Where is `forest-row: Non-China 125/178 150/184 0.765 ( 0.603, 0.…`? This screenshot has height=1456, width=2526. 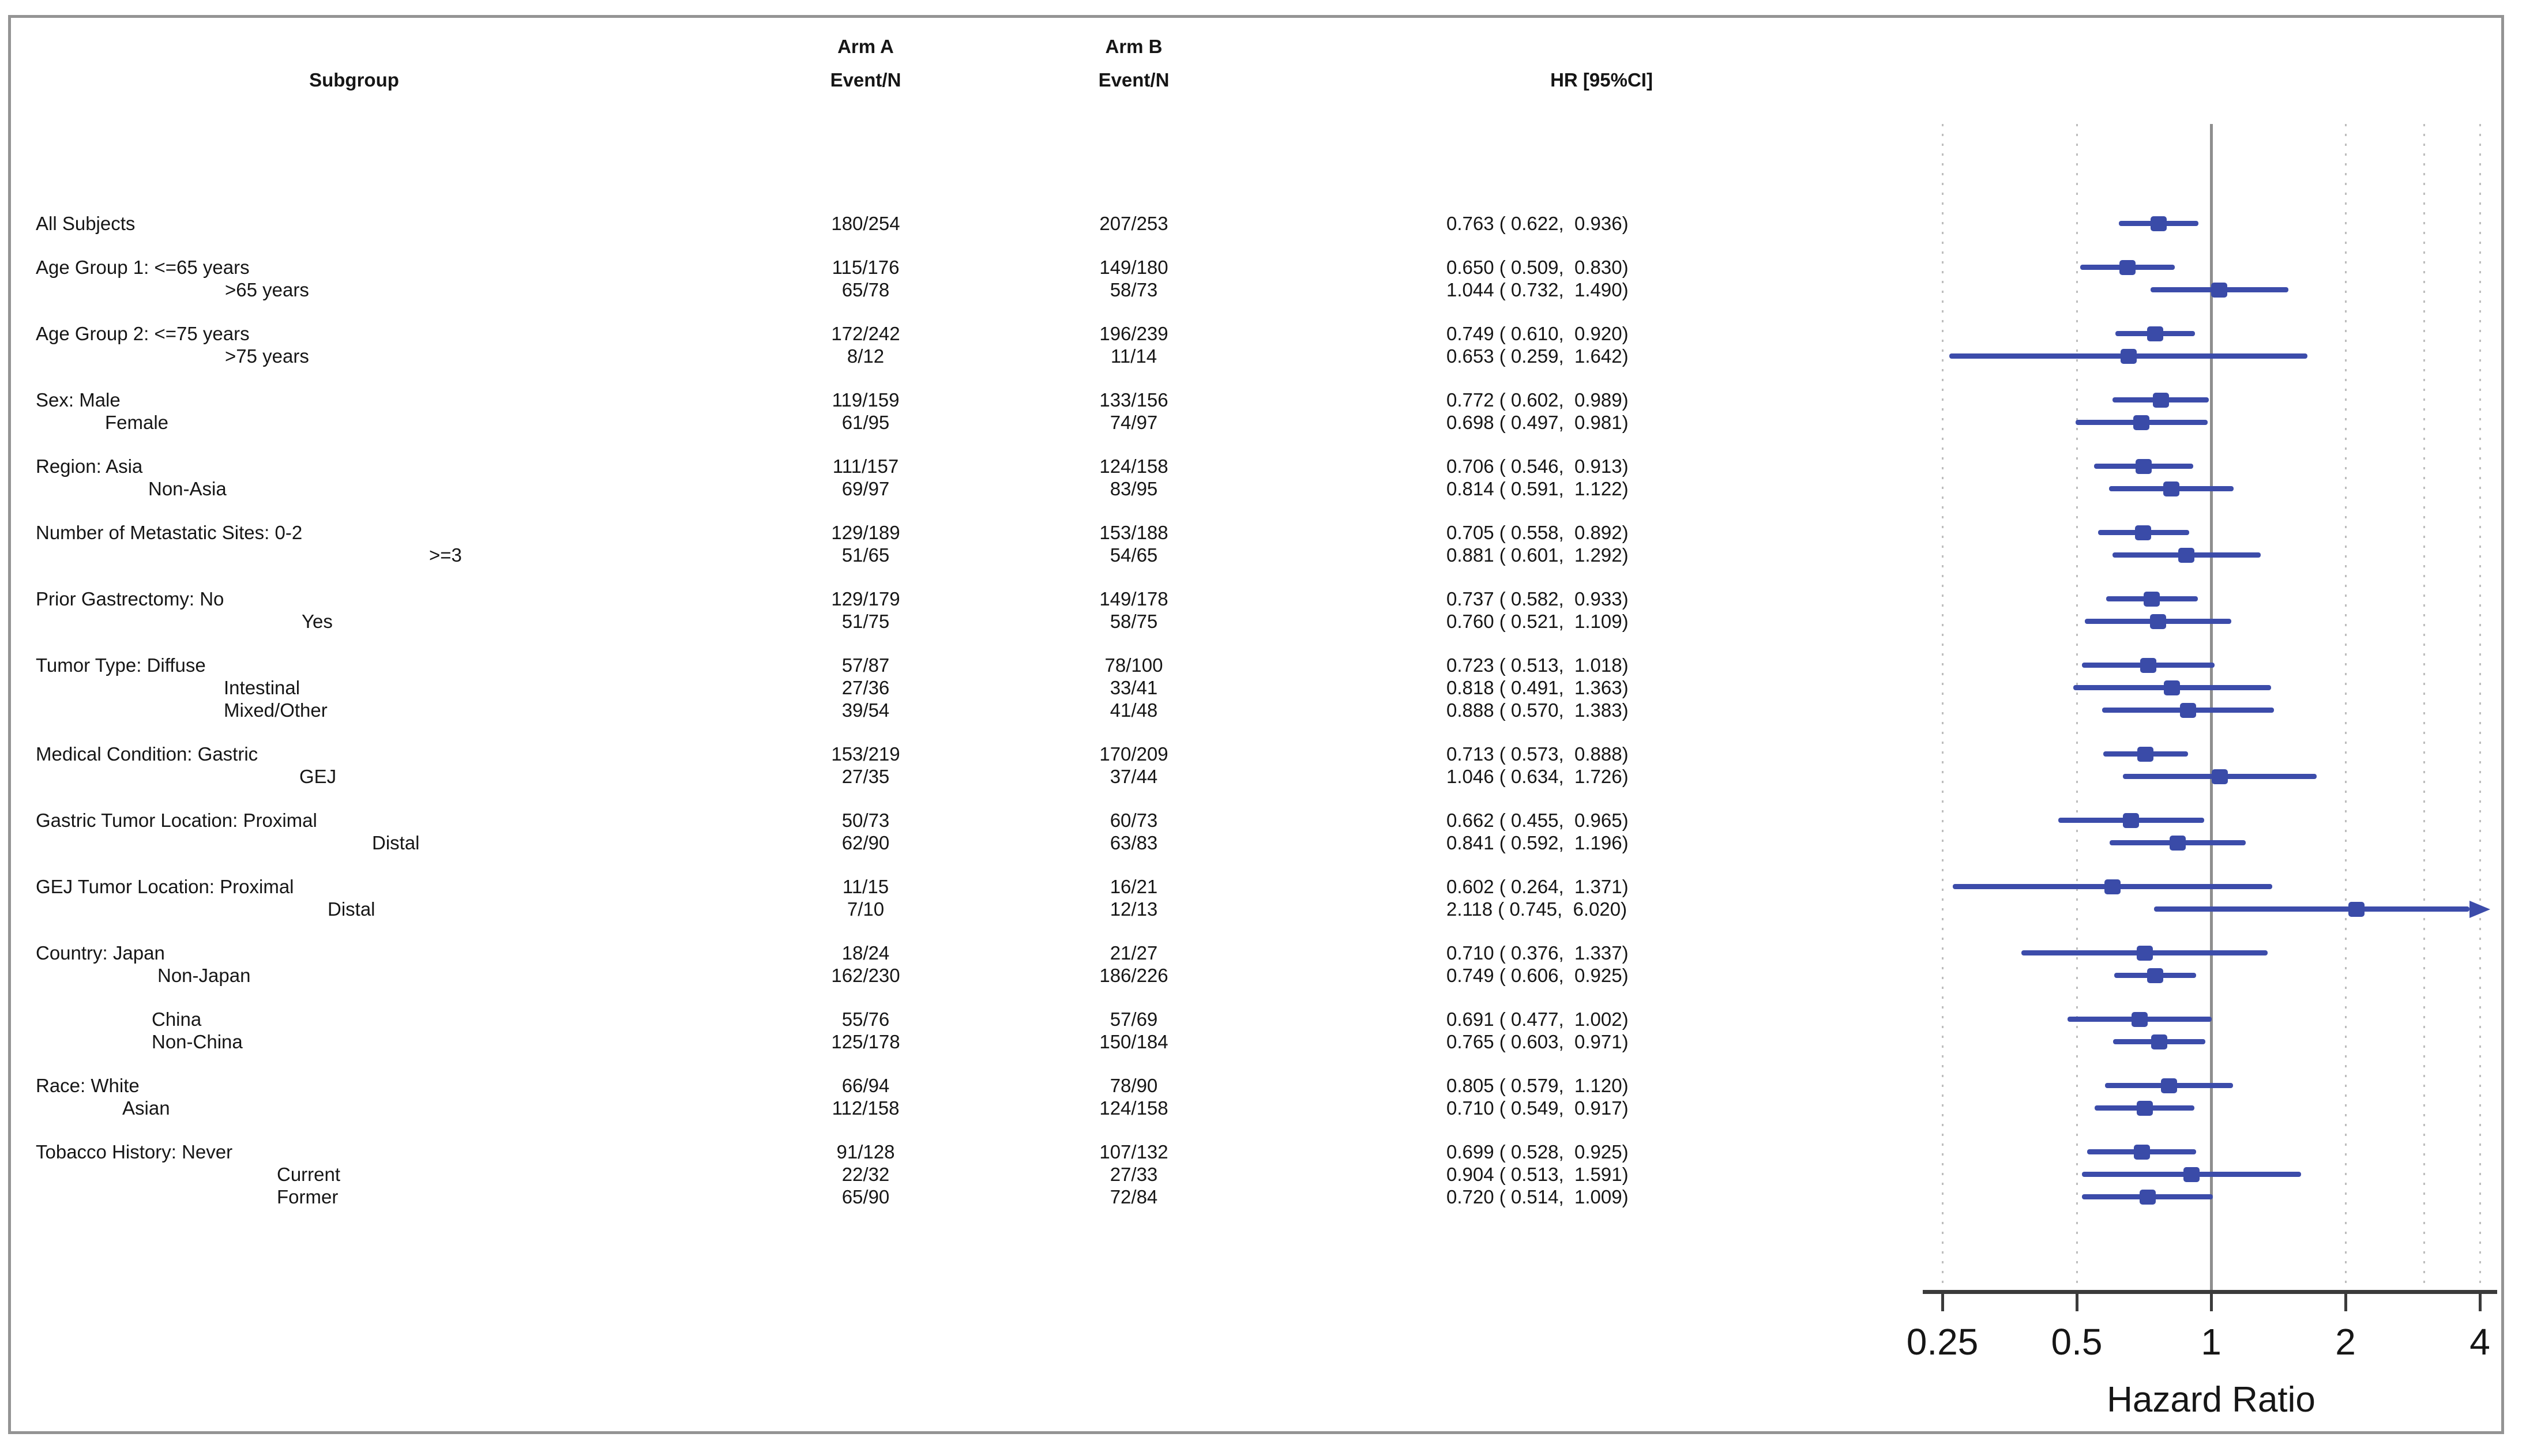
forest-row: Non-China 125/178 150/184 0.765 ( 0.603, 0.… is located at coordinates (1263, 1042).